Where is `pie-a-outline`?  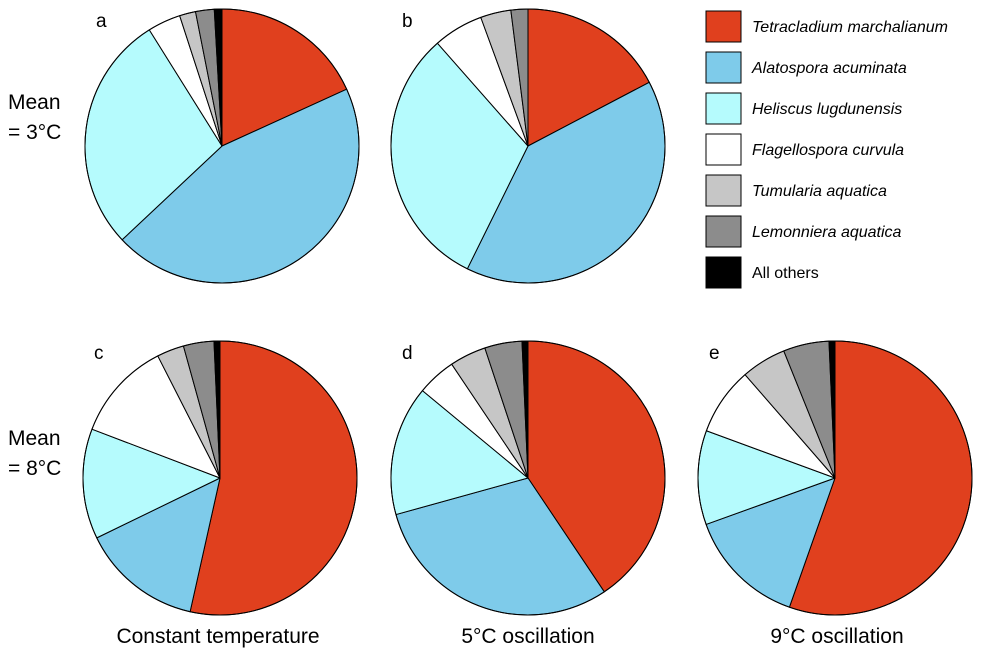 pie-a-outline is located at coordinates (222, 146).